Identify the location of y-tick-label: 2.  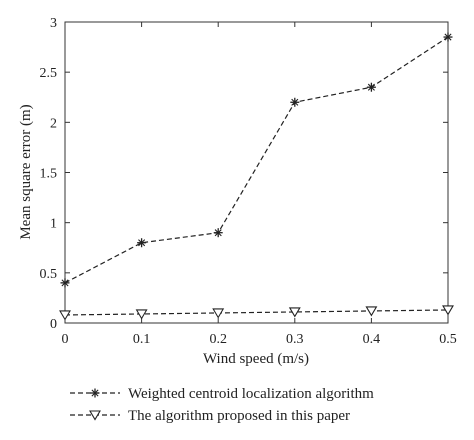
(53, 123).